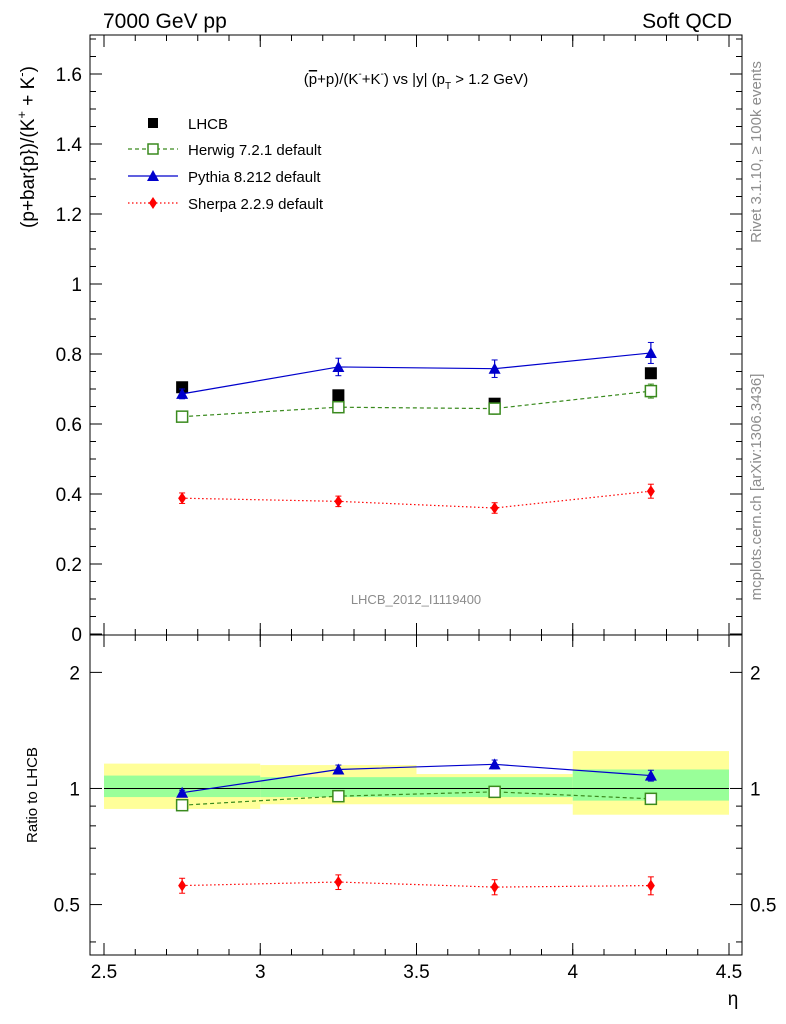 This screenshot has width=786, height=1024. Describe the element at coordinates (416, 972) in the screenshot. I see `x-tick-label: 3.5` at that location.